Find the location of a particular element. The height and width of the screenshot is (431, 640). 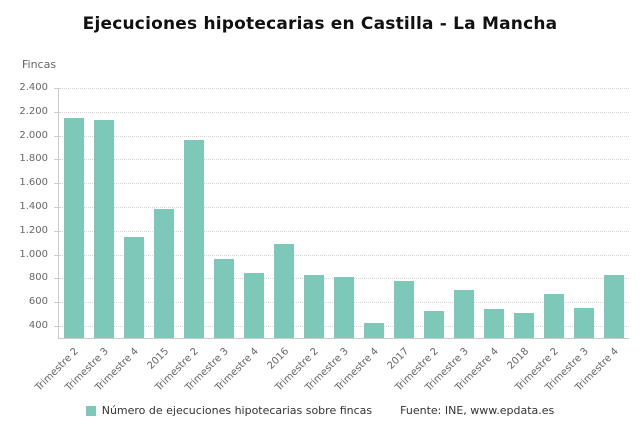

y-tick-label: 1.800 is located at coordinates (33, 159).